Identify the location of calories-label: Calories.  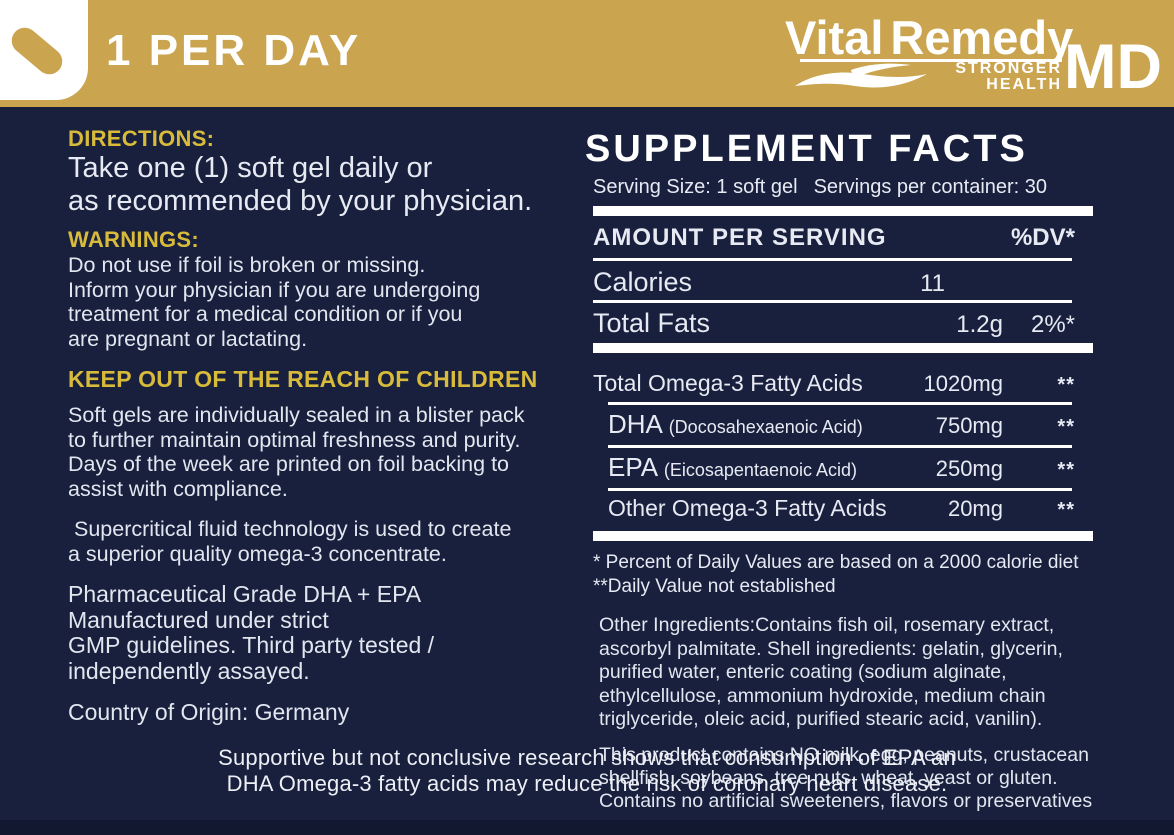
(643, 282).